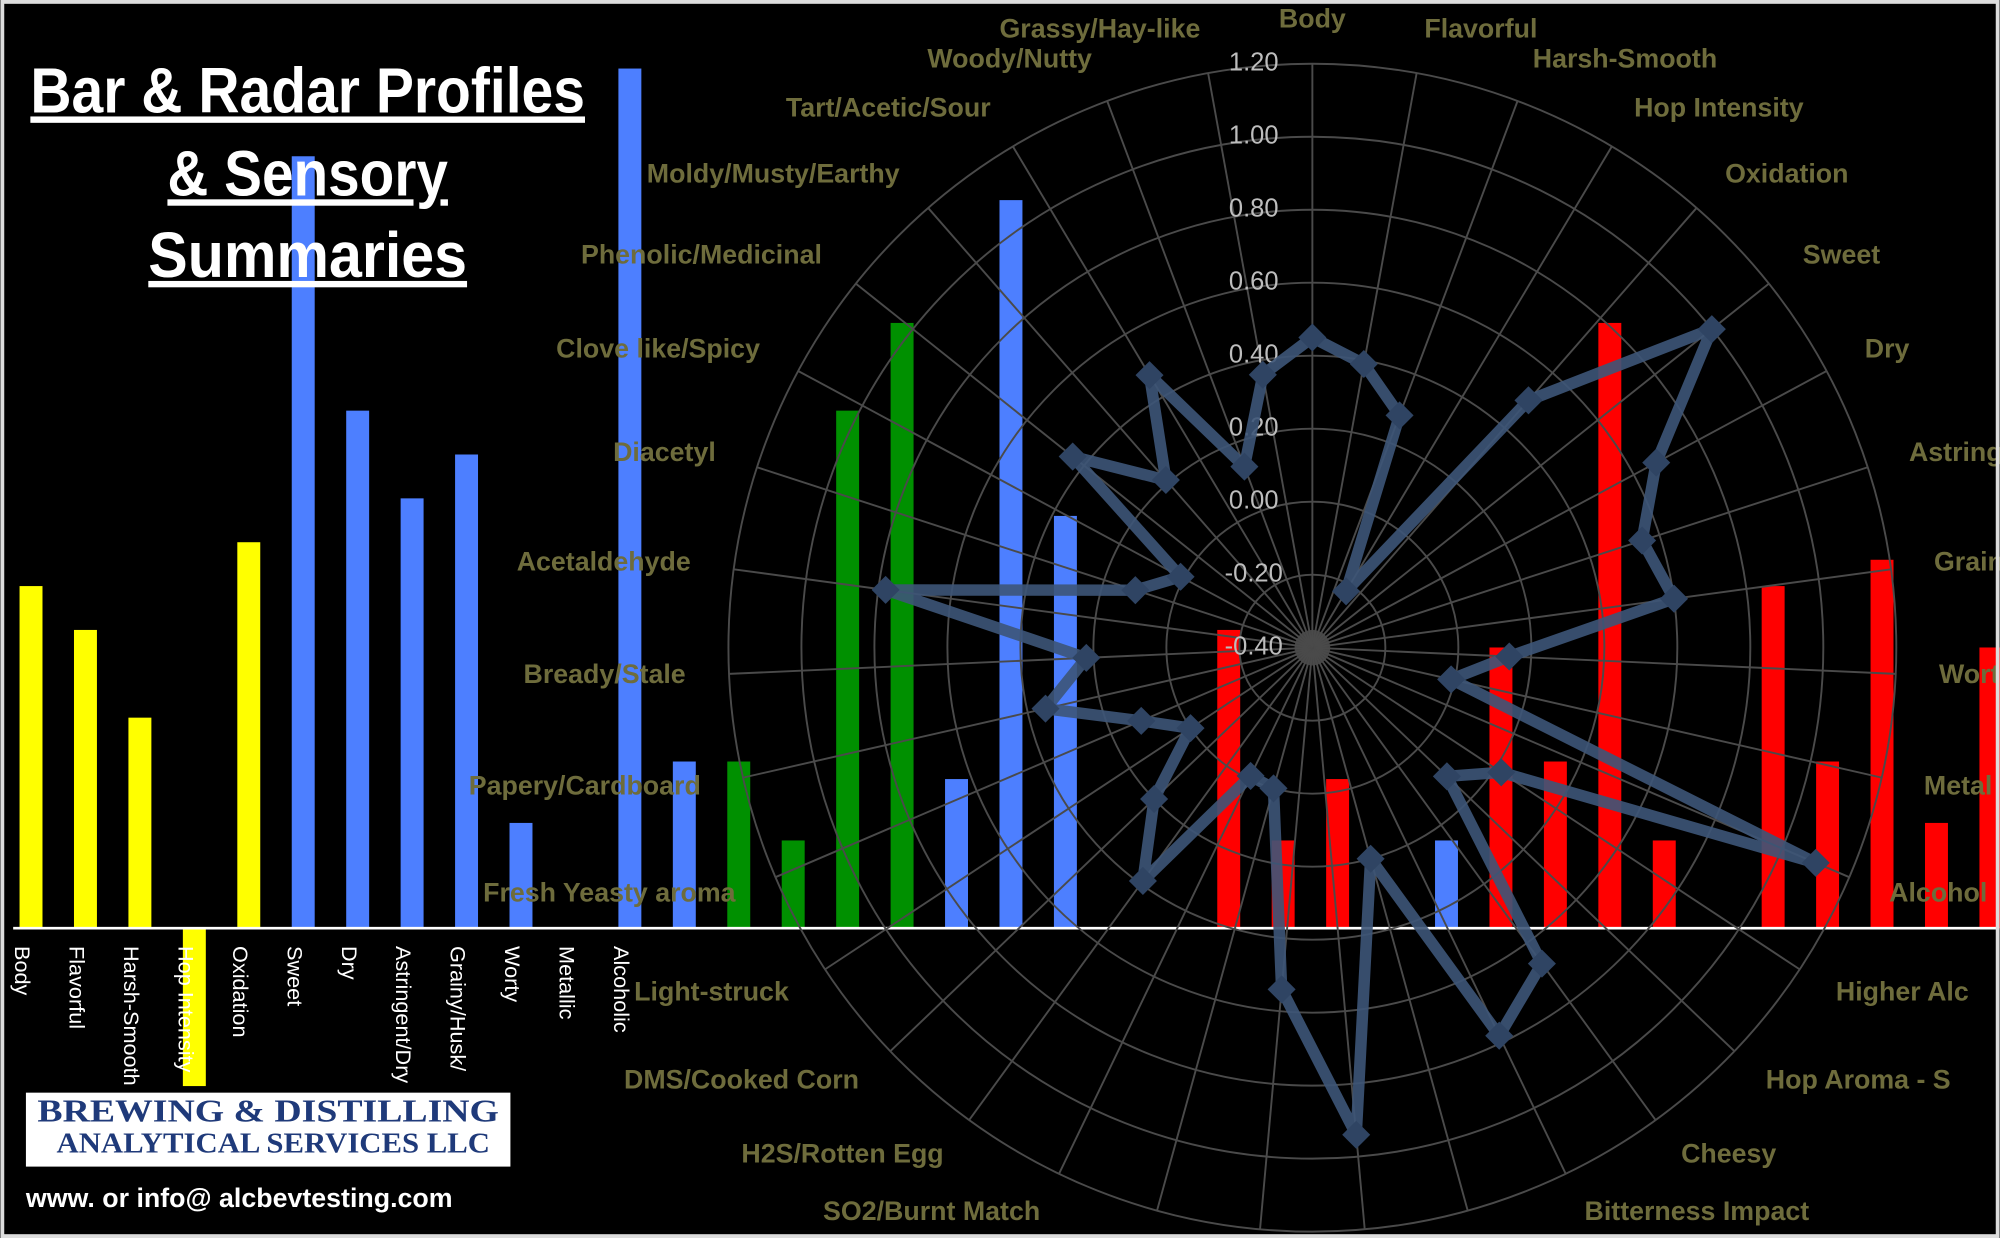 The height and width of the screenshot is (1238, 2000). Describe the element at coordinates (1312, 18) in the screenshot. I see `category-label: Body` at that location.